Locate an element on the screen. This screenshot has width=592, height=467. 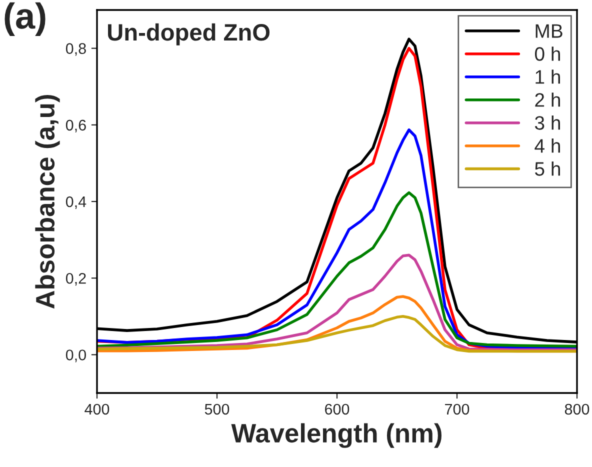
y-tick-label: 0,2 is located at coordinates (76, 279).